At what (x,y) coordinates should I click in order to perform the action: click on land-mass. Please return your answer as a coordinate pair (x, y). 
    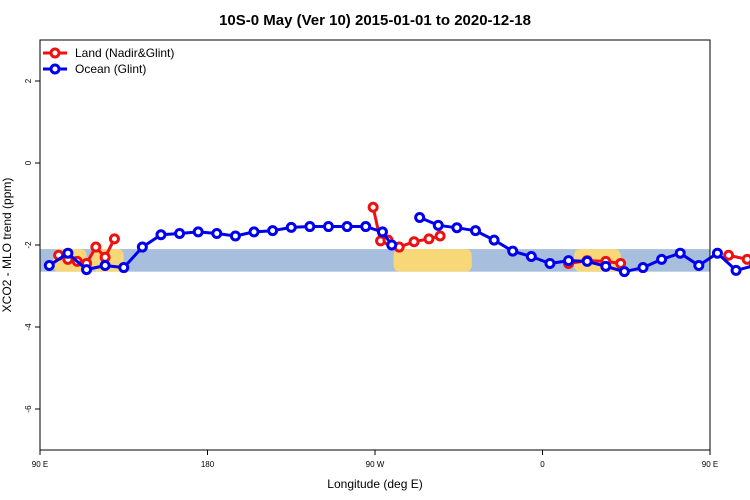
    Looking at the image, I should click on (432, 260).